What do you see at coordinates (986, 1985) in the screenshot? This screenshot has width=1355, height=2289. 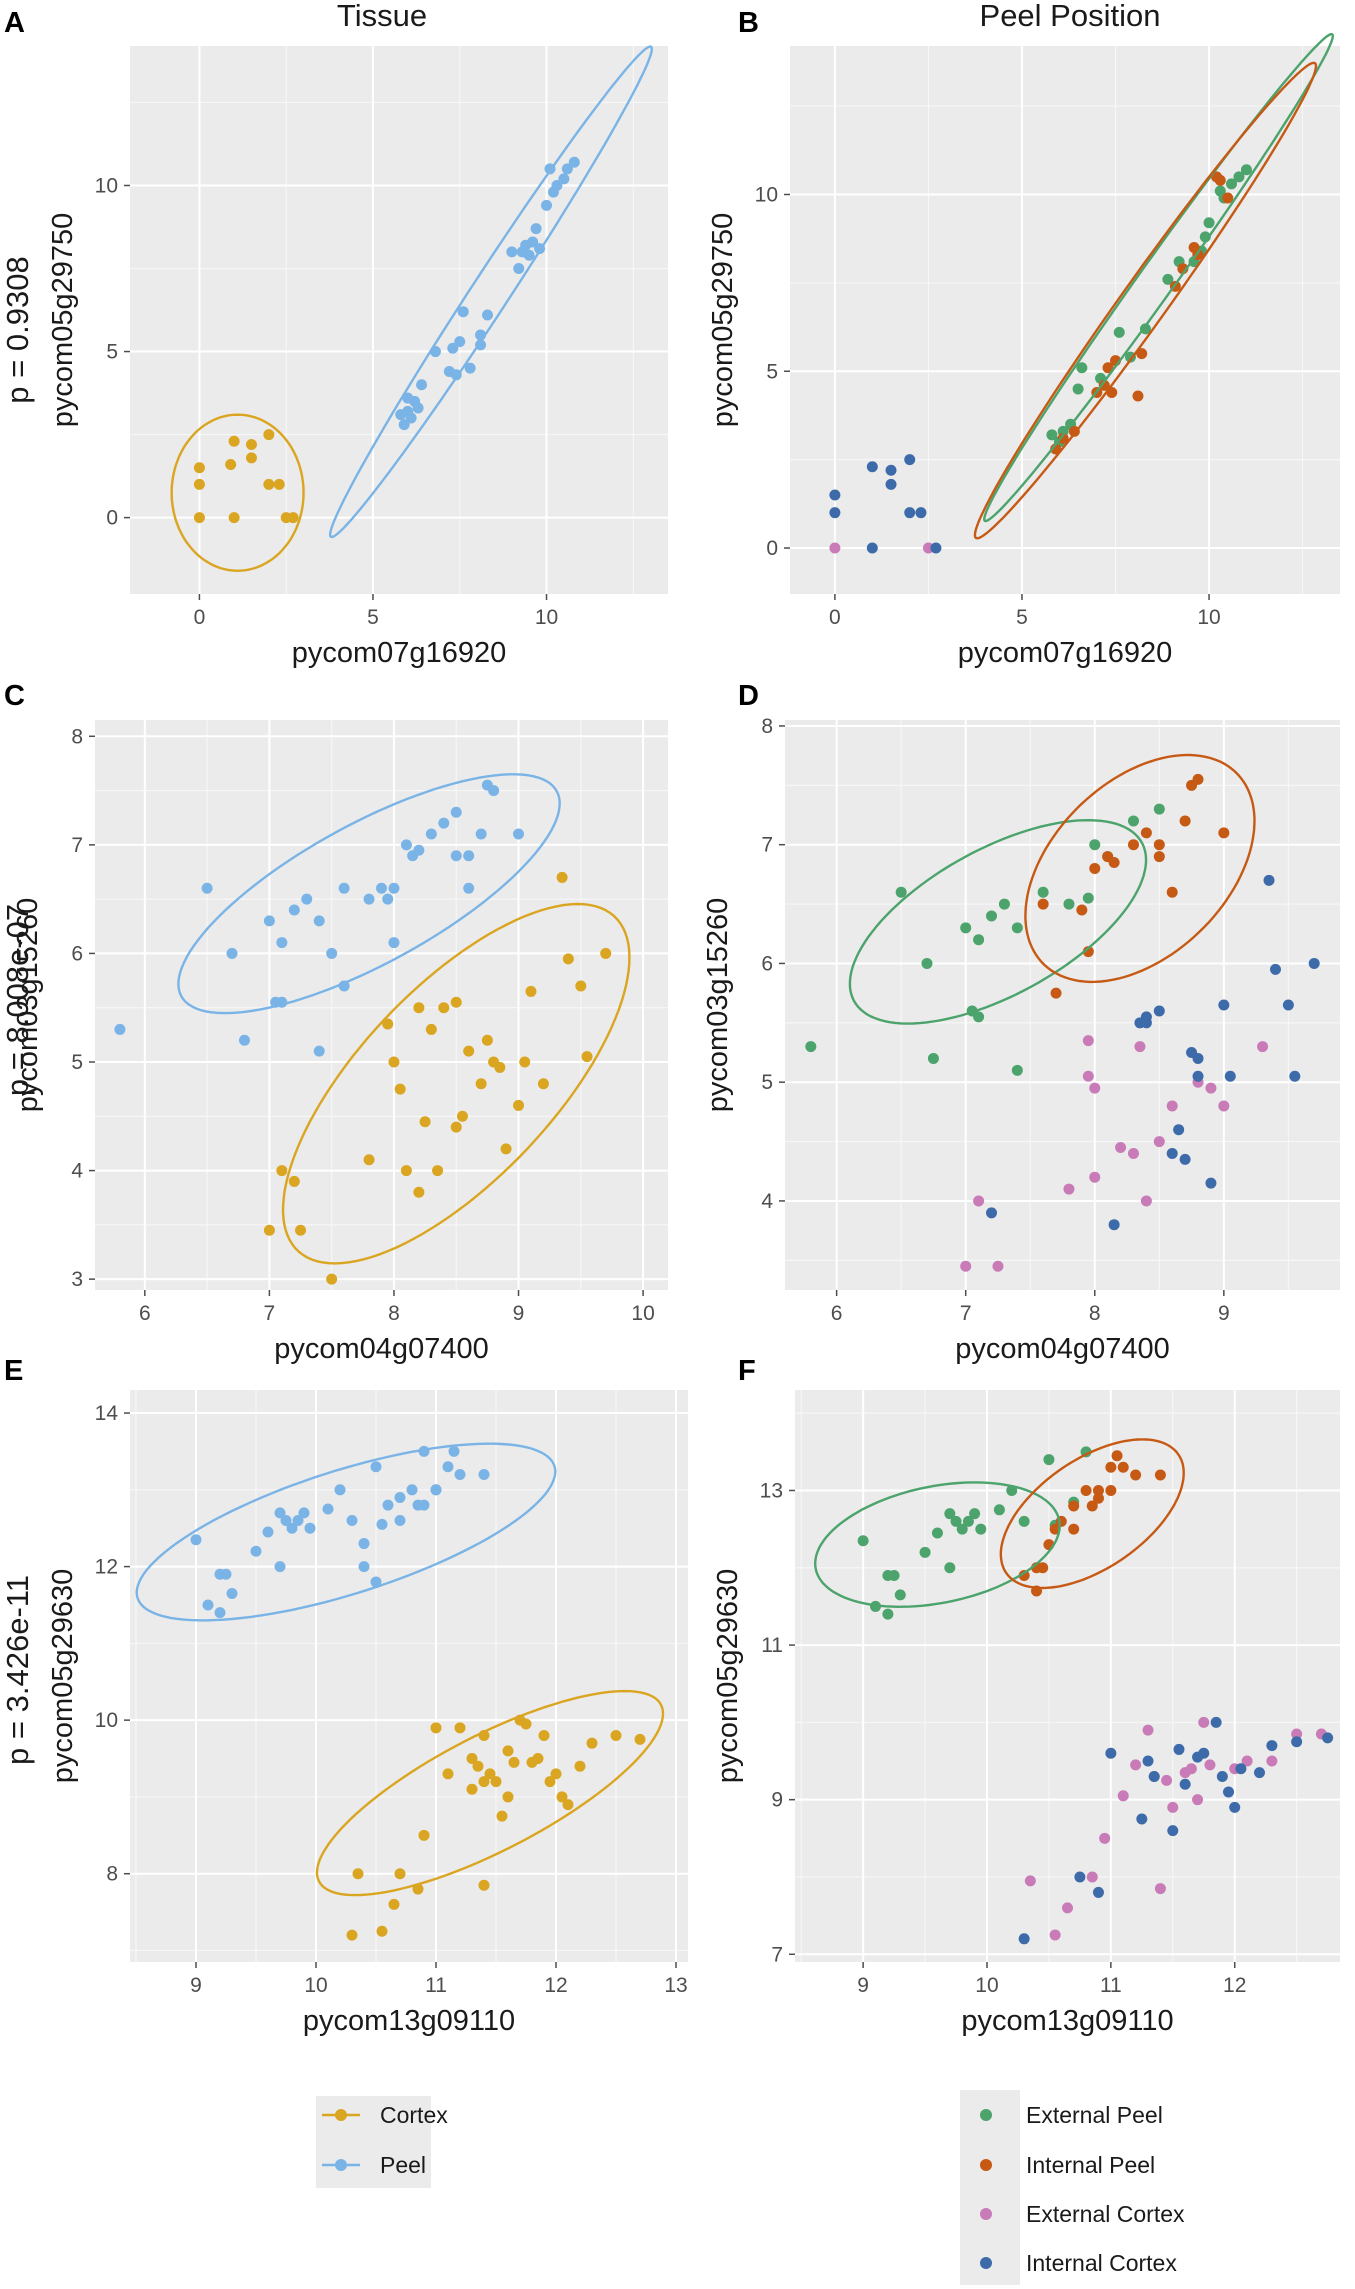 I see `x-tick-label: 10` at bounding box center [986, 1985].